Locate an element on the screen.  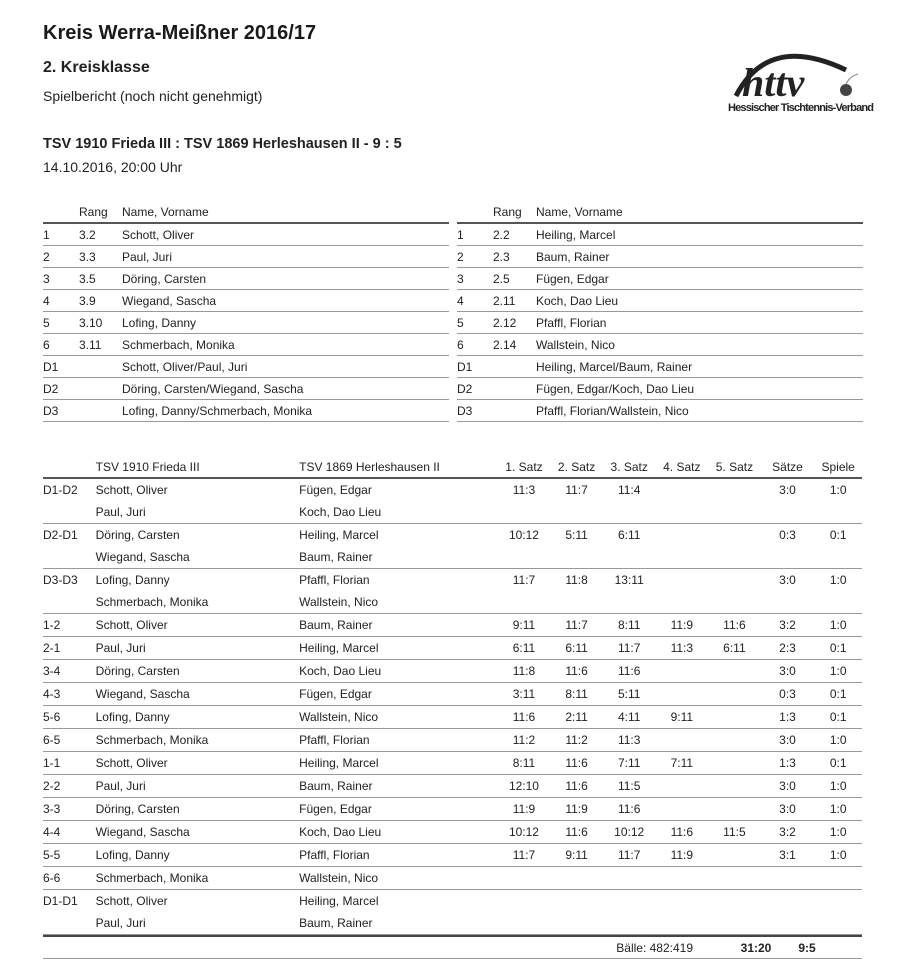
player-pos: 4 is located at coordinates (46, 300).